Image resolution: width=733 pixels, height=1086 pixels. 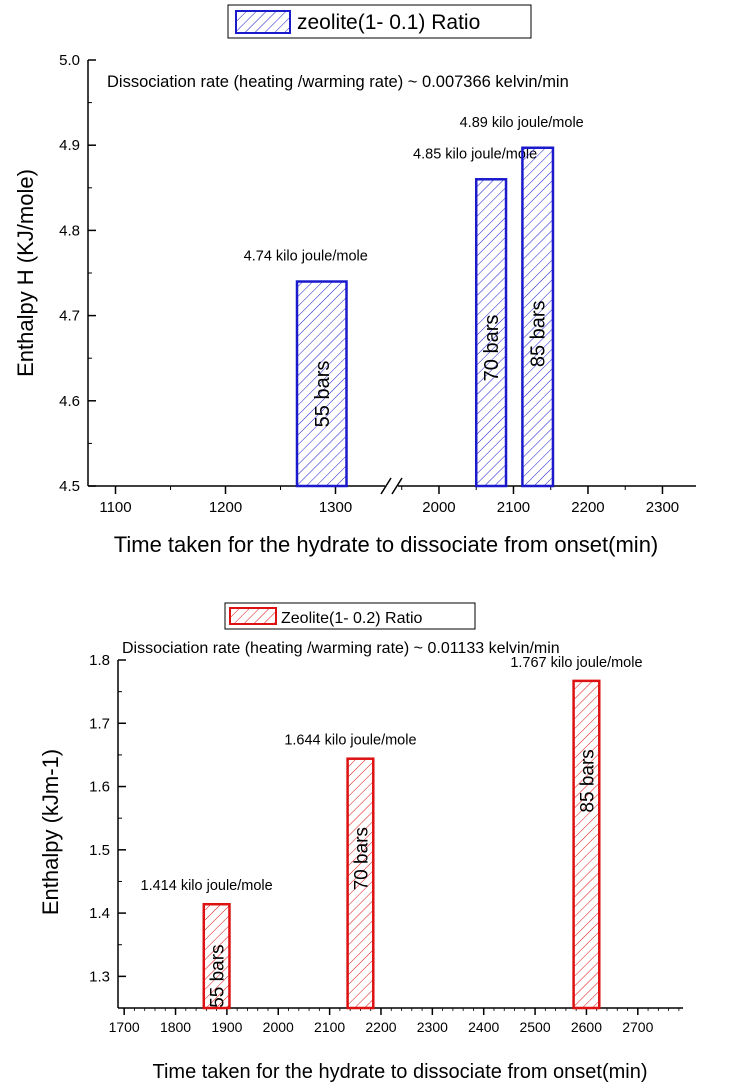 What do you see at coordinates (389, 501) in the screenshot?
I see `x-axis: 1100 1200 1300 2000 2100 2200 2300` at bounding box center [389, 501].